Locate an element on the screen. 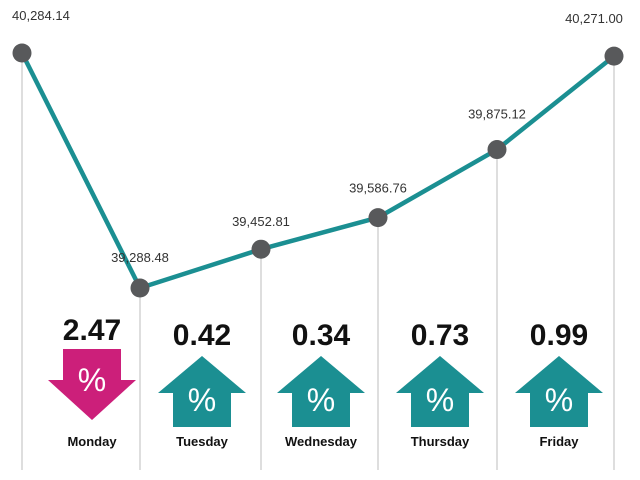  day-label: Tuesday is located at coordinates (202, 441).